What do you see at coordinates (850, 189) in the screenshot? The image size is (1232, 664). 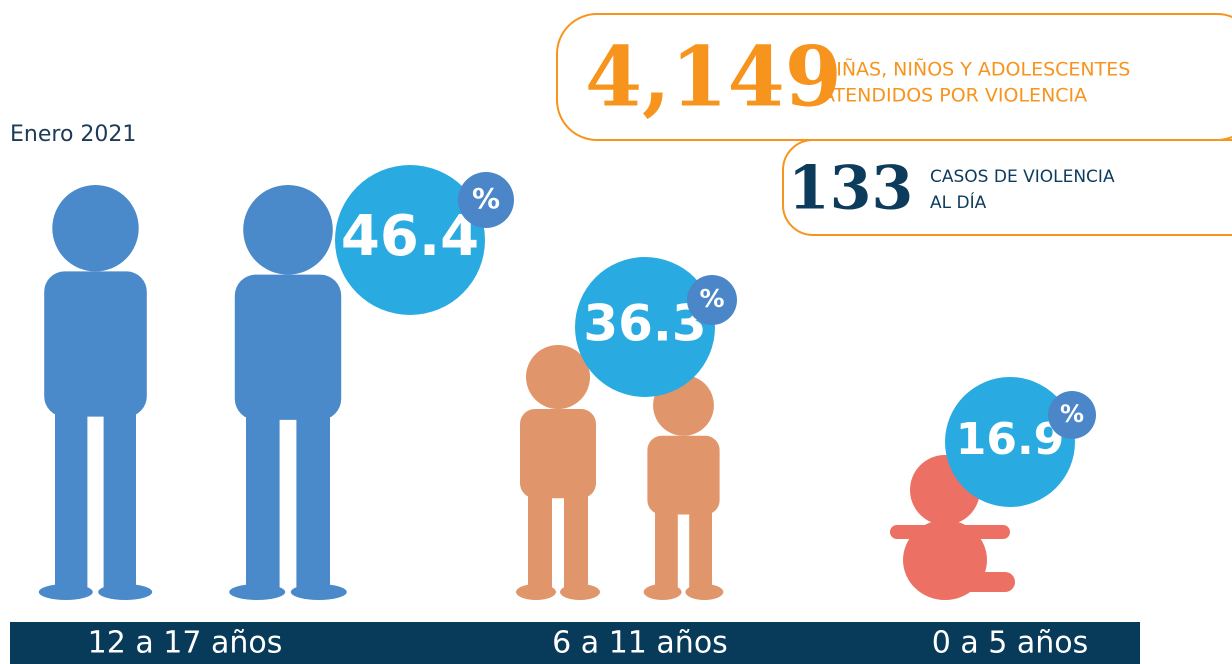 I see `per-day-number: 133` at bounding box center [850, 189].